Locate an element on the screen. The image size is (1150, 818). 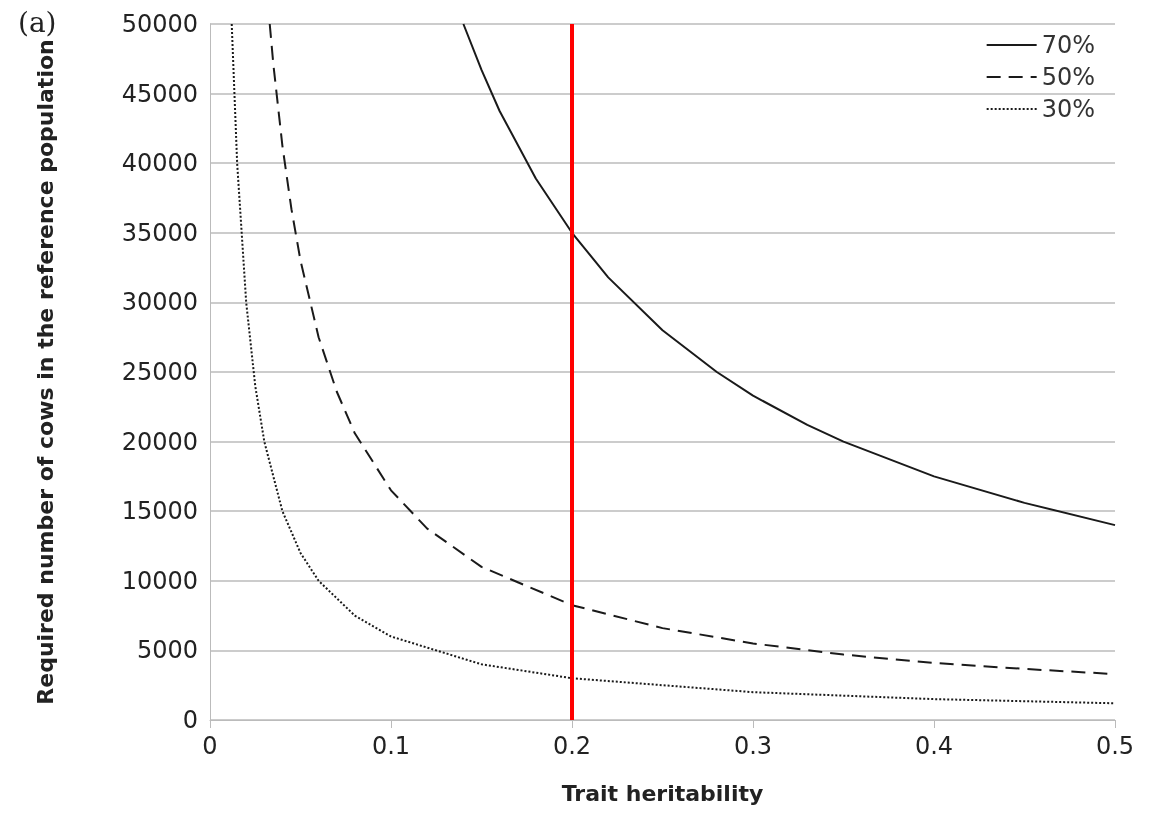
x-tick-label: 0 is located at coordinates (210, 746).